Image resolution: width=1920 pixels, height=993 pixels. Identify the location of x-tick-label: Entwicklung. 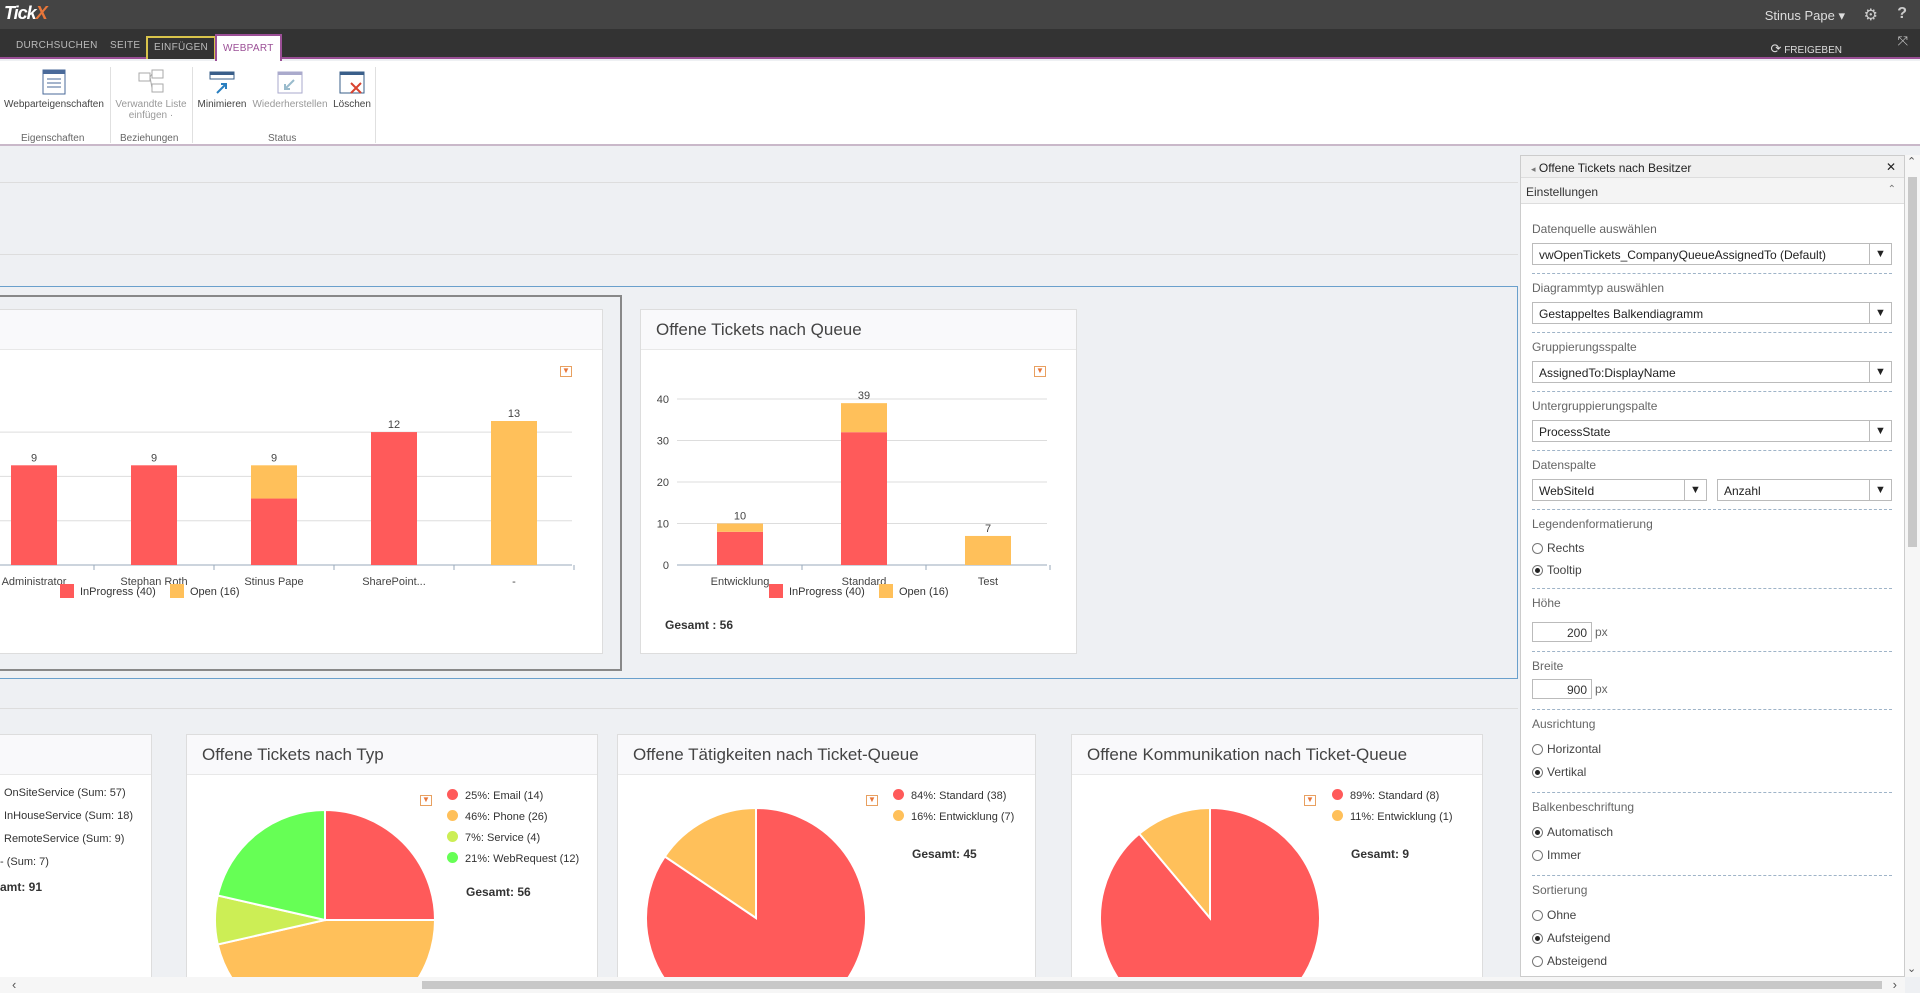
(740, 582).